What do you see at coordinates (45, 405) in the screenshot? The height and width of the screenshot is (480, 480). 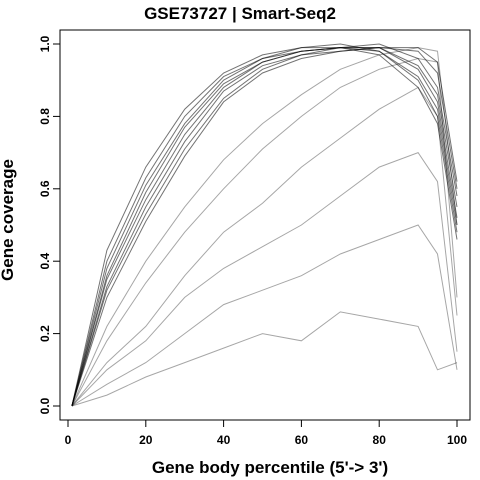 I see `y-tick-label: 0.0` at bounding box center [45, 405].